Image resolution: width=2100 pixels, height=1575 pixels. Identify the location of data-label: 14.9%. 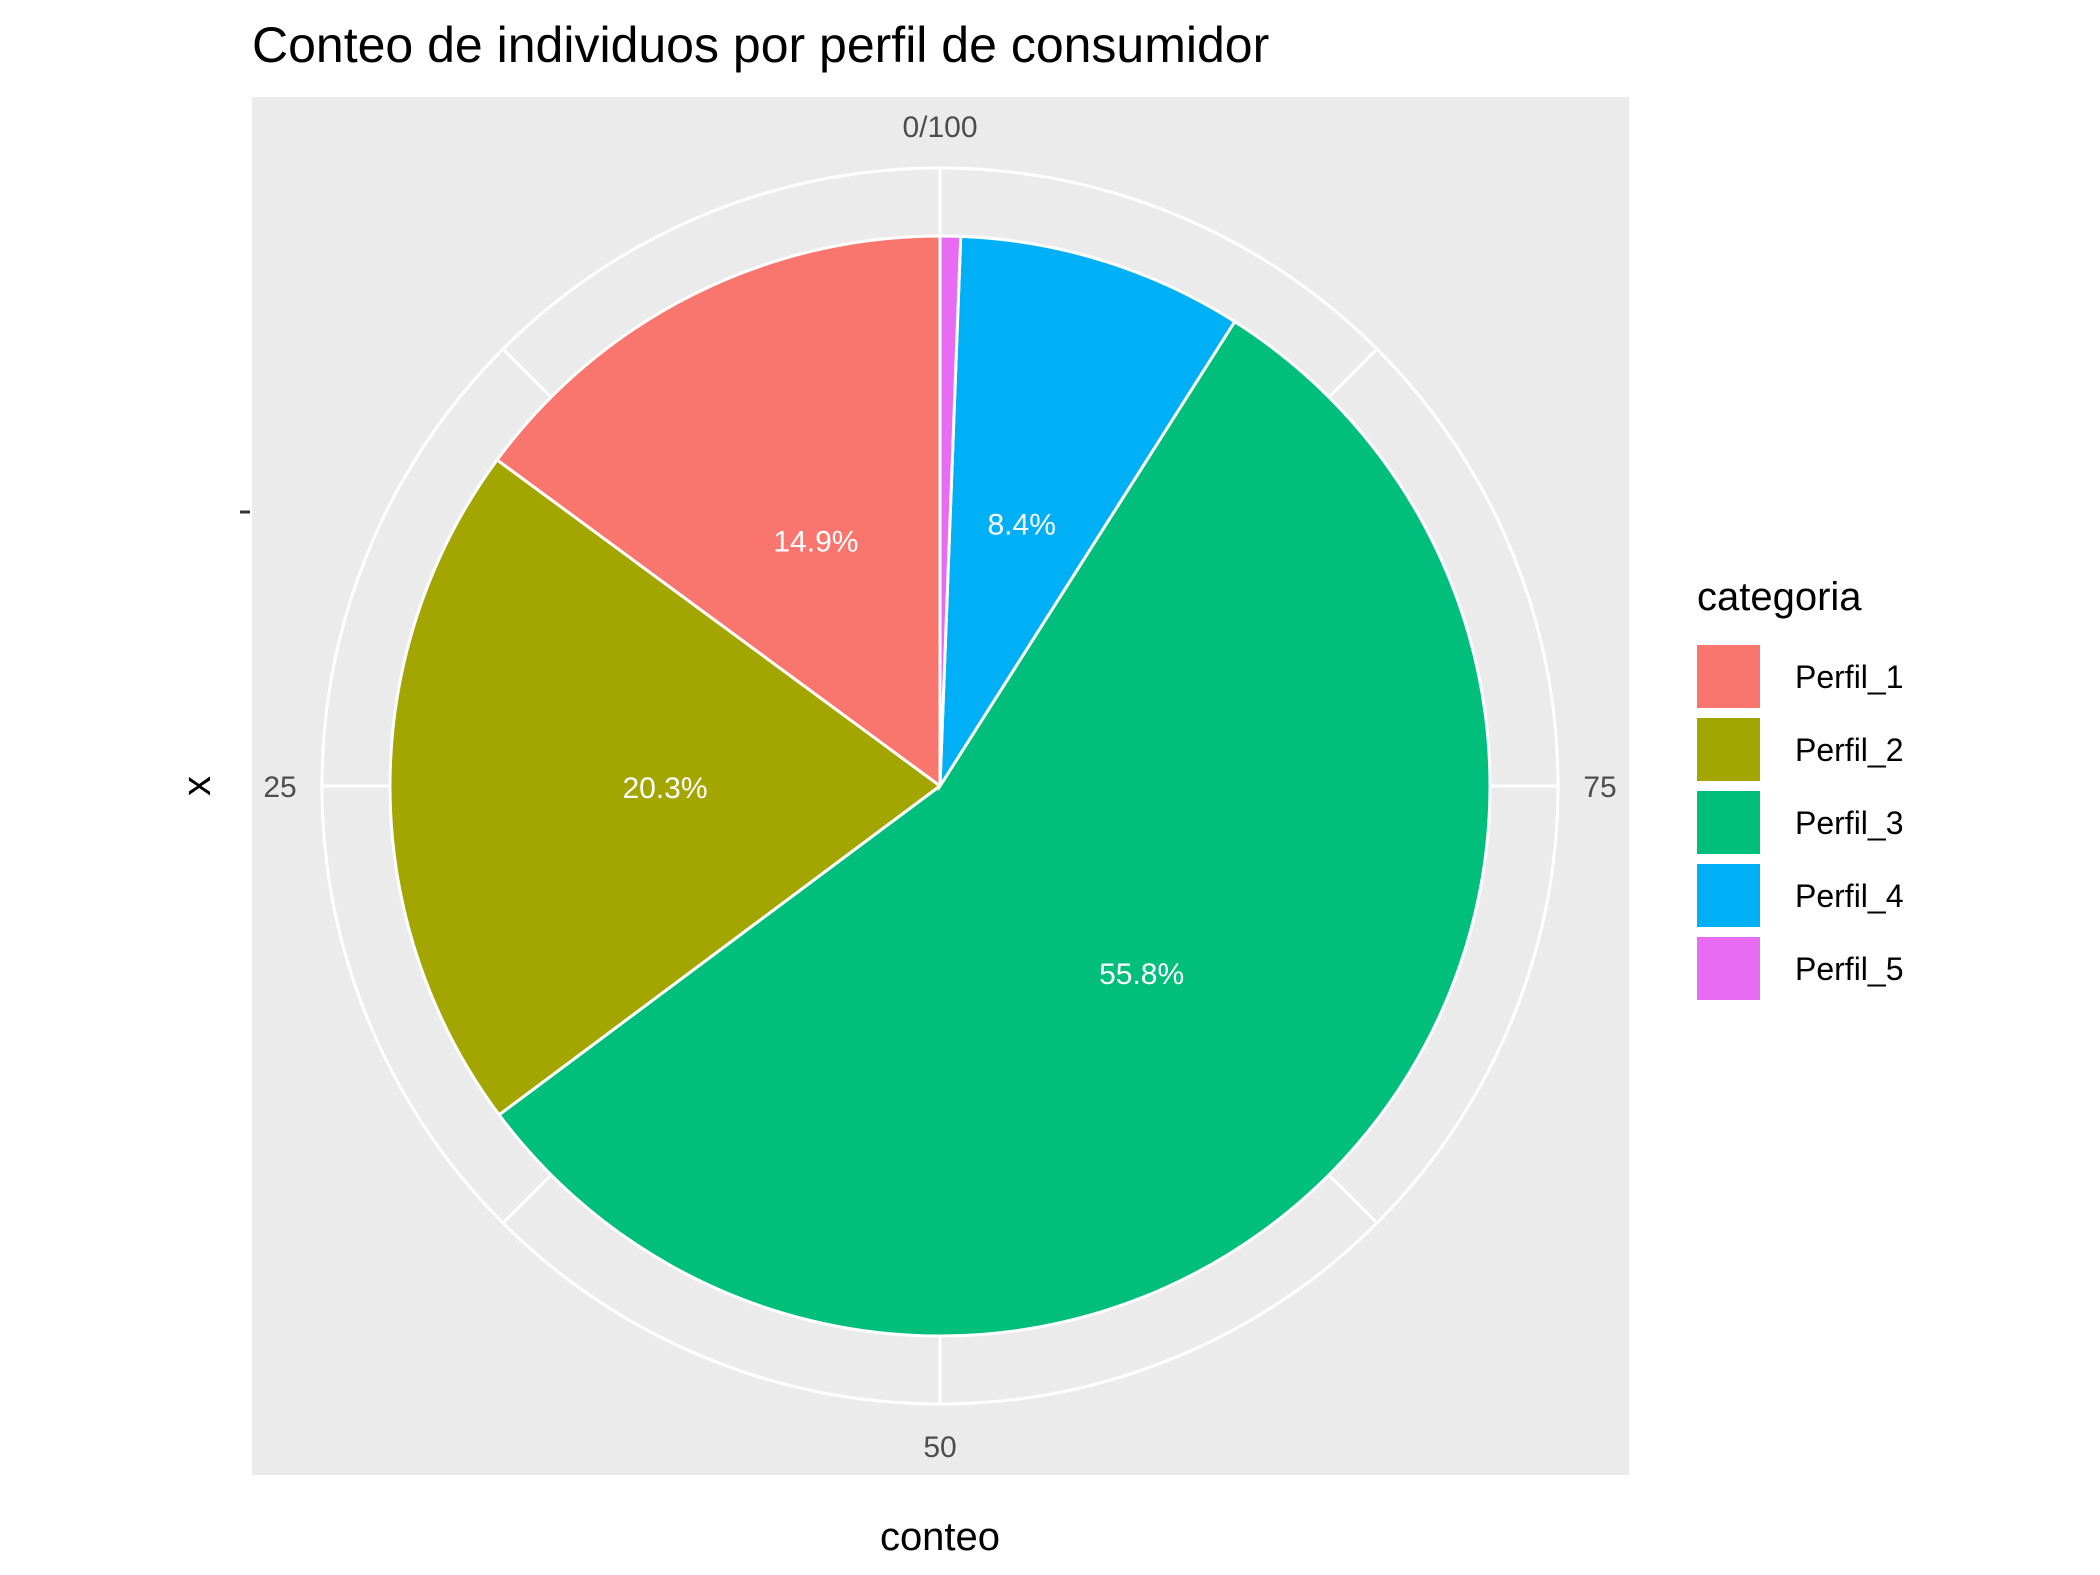
(815, 542).